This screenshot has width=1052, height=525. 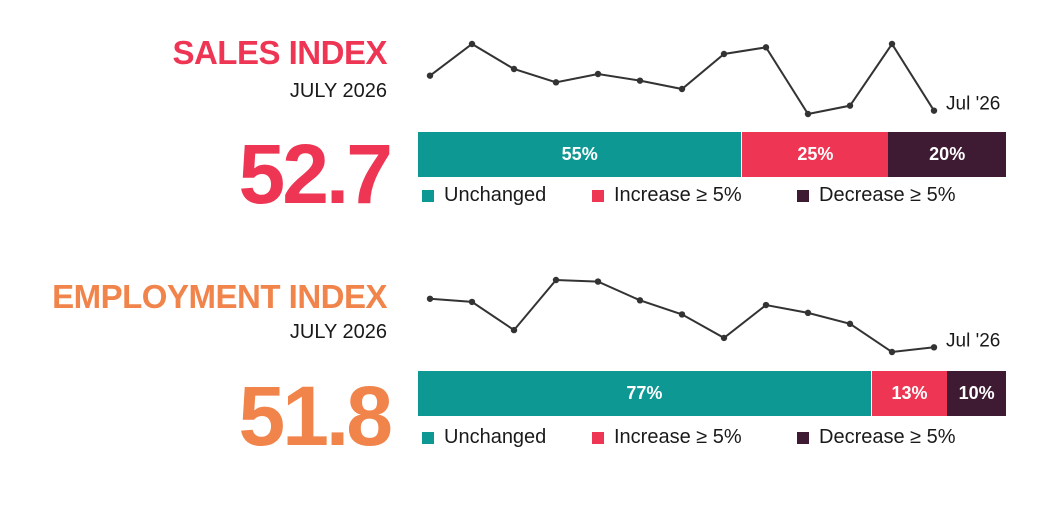 I want to click on sales-index-value: 52.7, so click(x=315, y=174).